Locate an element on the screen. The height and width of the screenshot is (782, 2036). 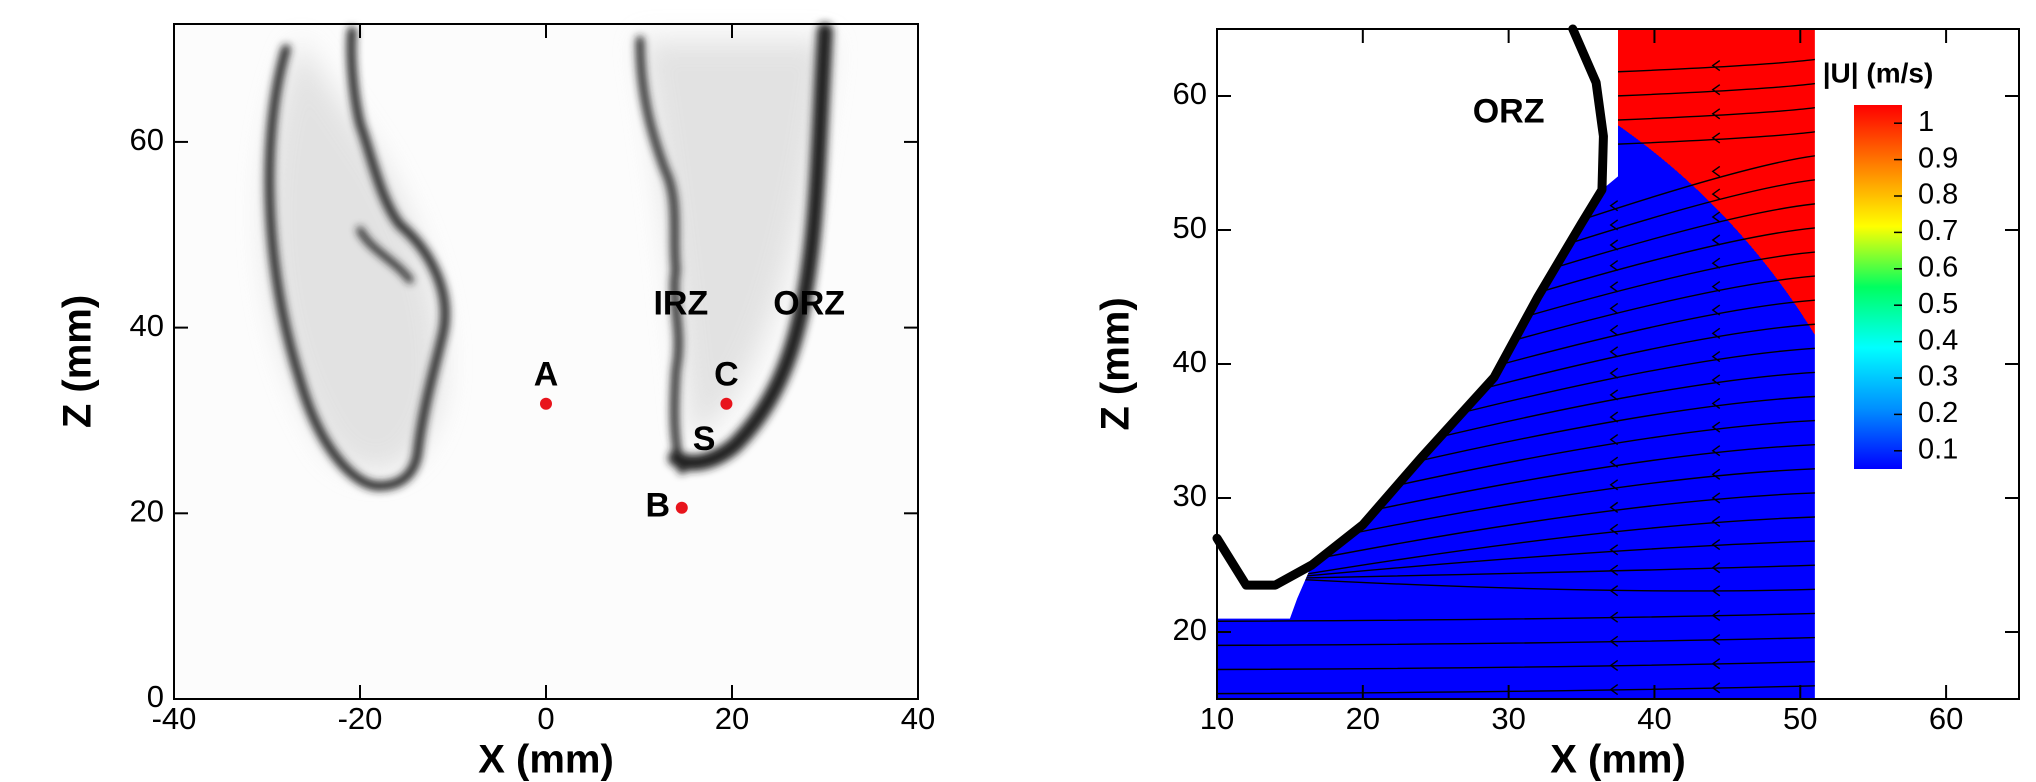
colorbar-tick-label: 0.4 is located at coordinates (1938, 340).